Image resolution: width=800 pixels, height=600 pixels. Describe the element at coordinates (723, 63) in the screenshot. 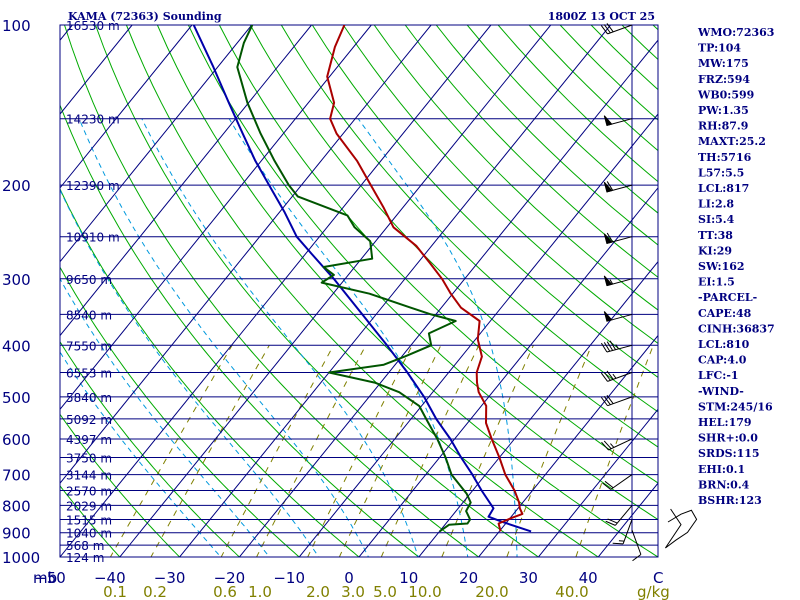

I see `index-value: MW:175` at that location.